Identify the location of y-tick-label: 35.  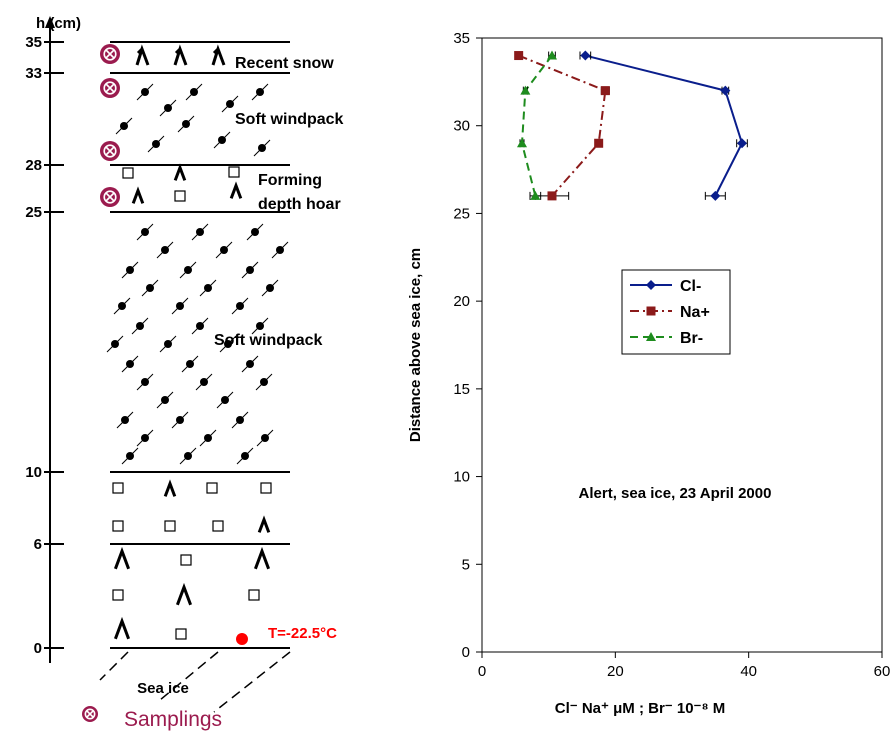
(461, 38).